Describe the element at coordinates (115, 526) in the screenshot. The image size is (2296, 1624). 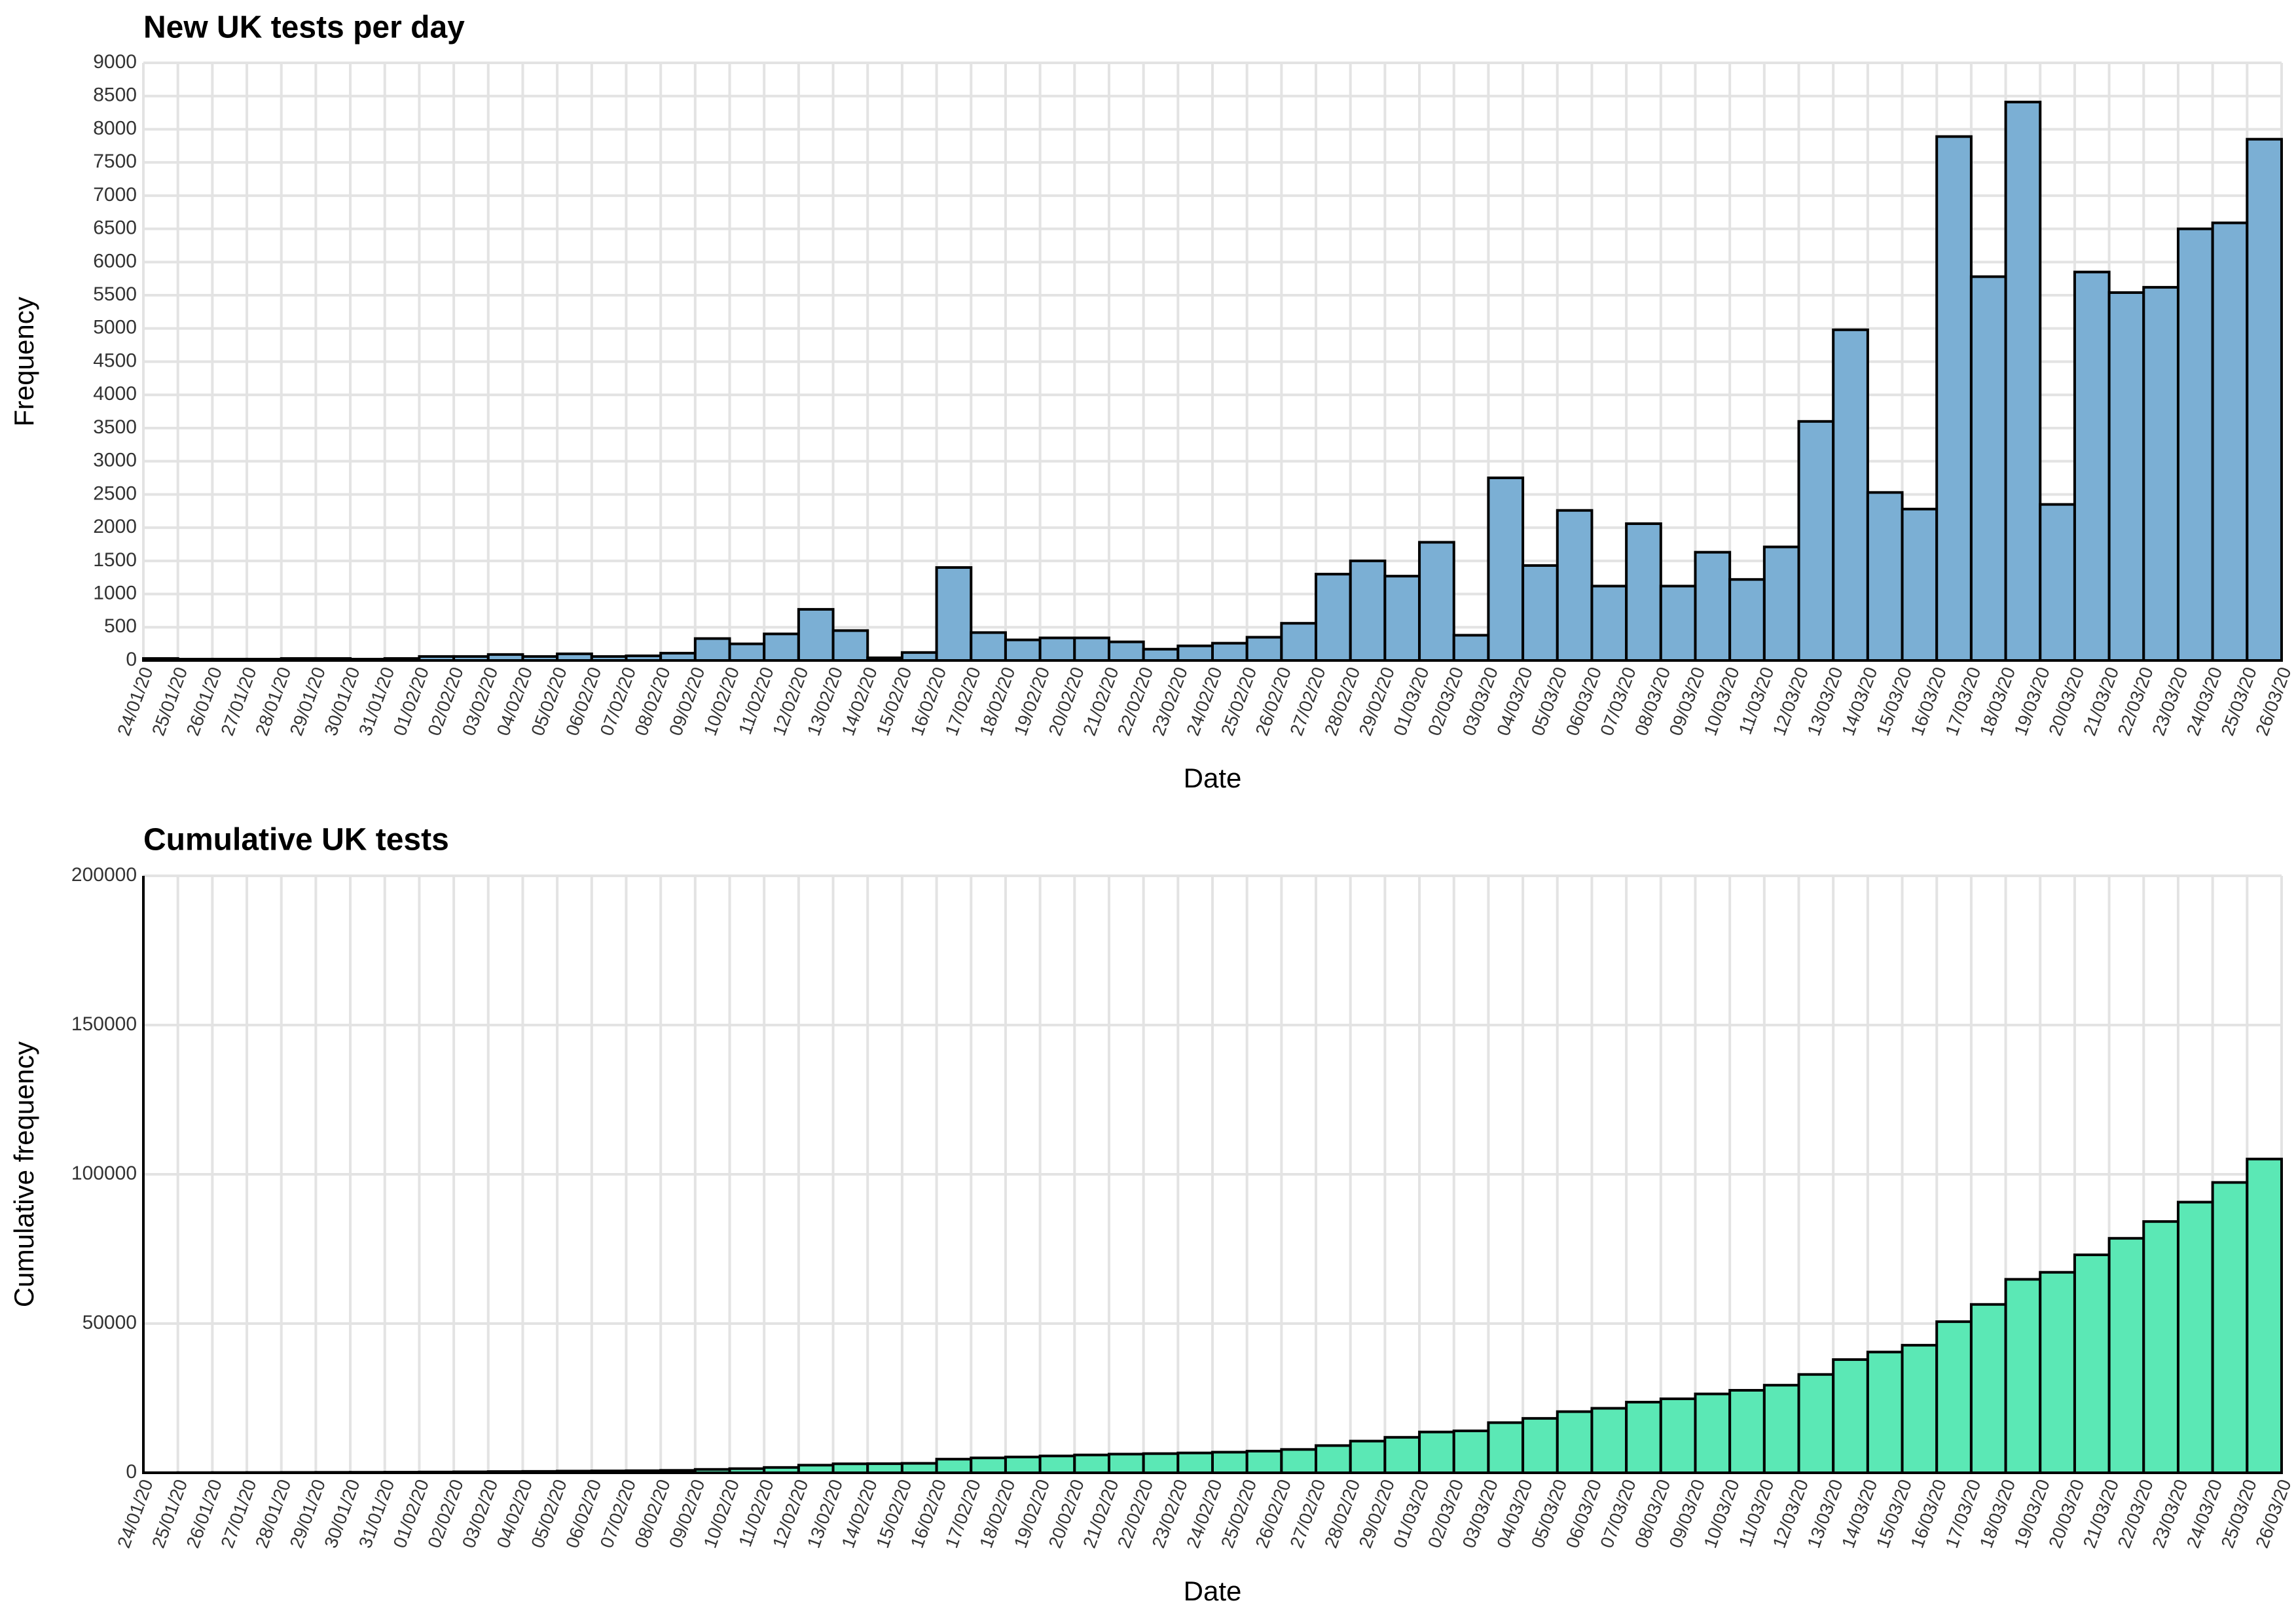
I see `y-tick-label: 2000` at that location.